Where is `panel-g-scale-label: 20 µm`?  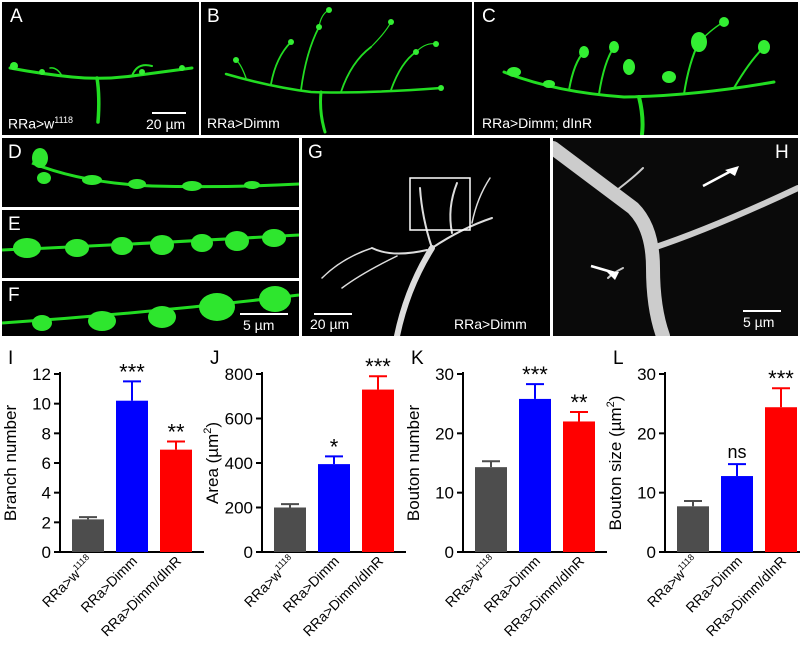 panel-g-scale-label: 20 µm is located at coordinates (330, 324).